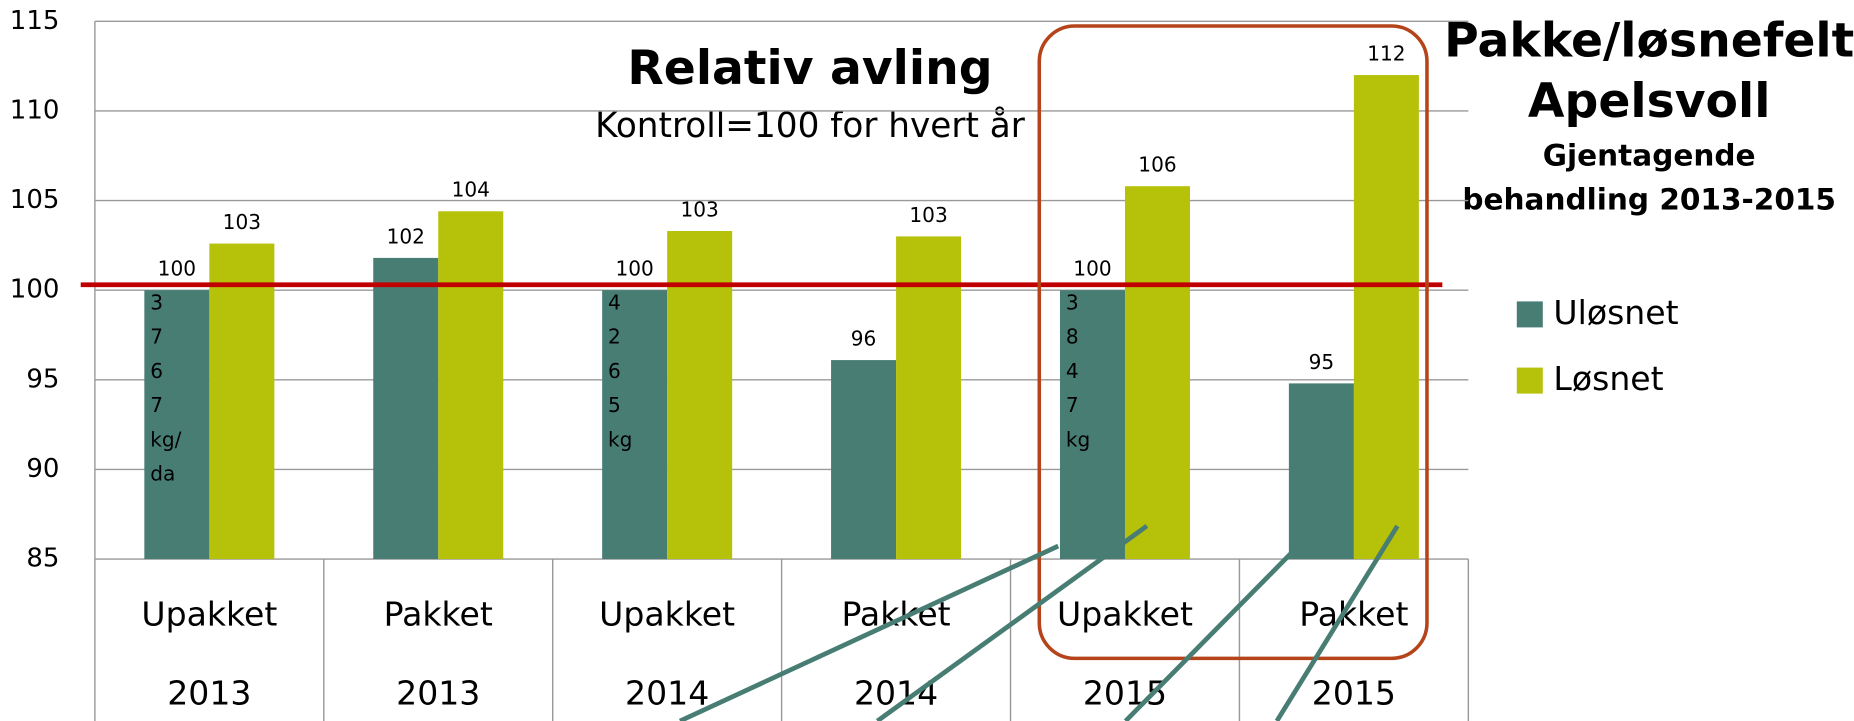  Describe the element at coordinates (810, 126) in the screenshot. I see `chart-subtitle: Kontroll=100 for hvert år` at that location.